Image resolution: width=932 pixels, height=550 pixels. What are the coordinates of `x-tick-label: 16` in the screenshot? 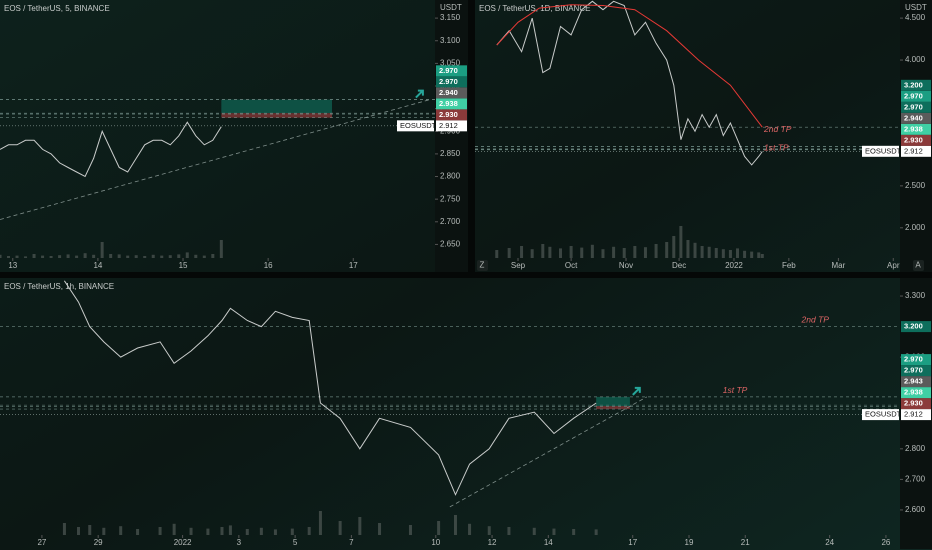 It's located at (268, 265).